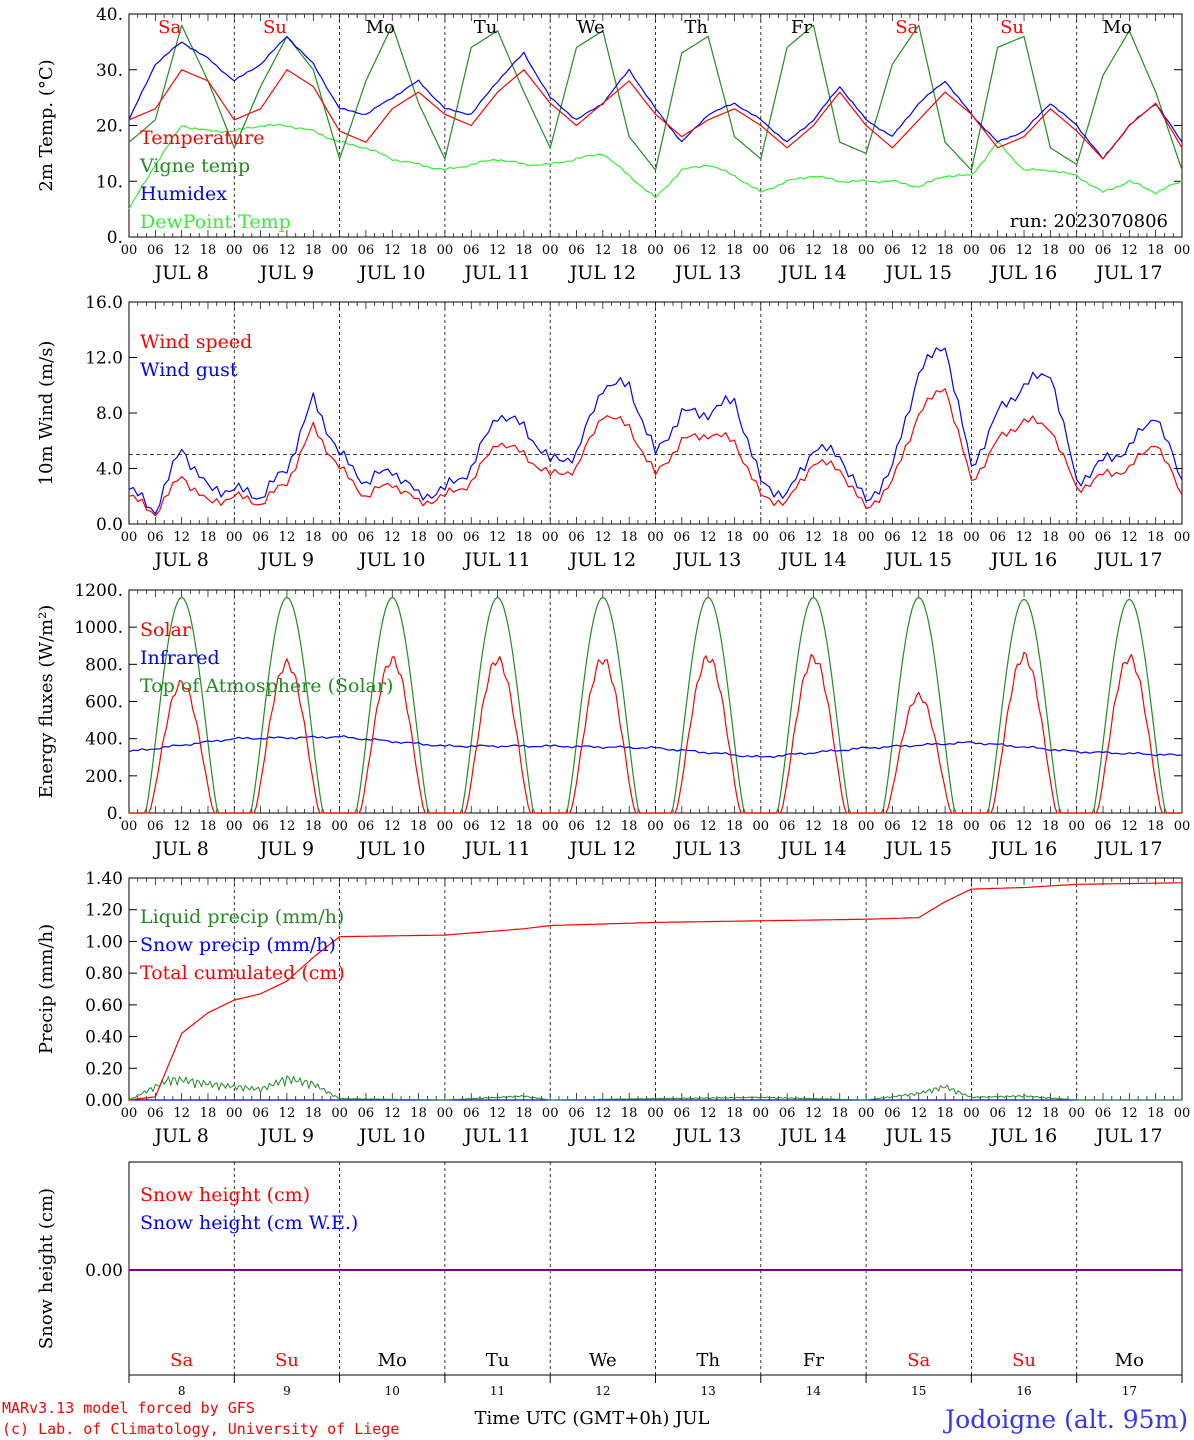 Image resolution: width=1194 pixels, height=1440 pixels. Describe the element at coordinates (242, 917) in the screenshot. I see `legend-entry: Liquid precip (mm/h)` at that location.